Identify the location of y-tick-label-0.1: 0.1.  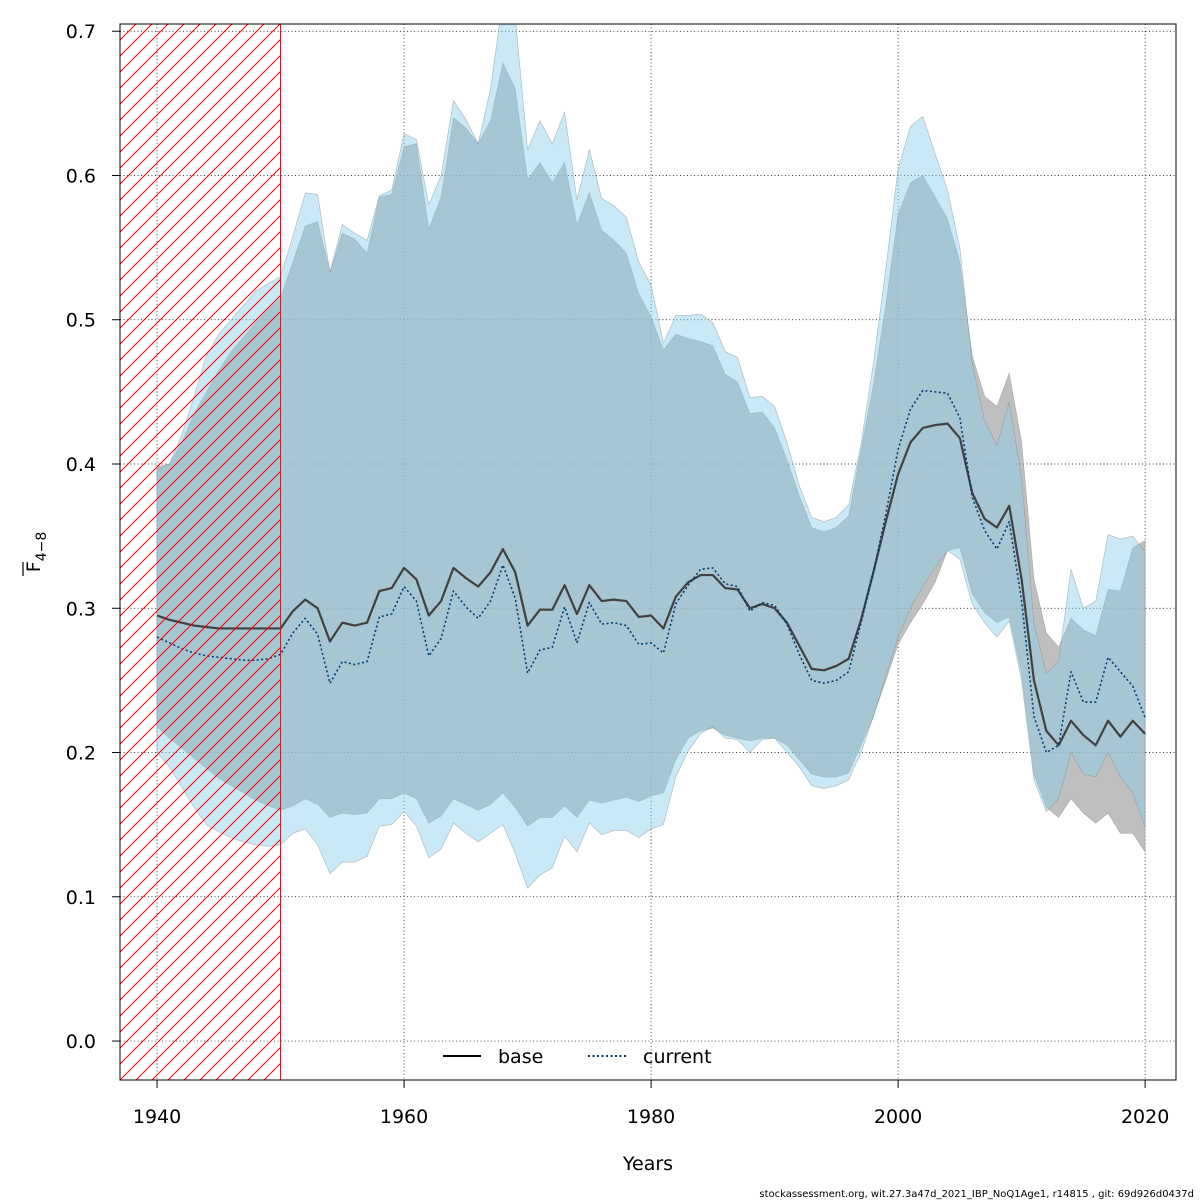
(81, 898).